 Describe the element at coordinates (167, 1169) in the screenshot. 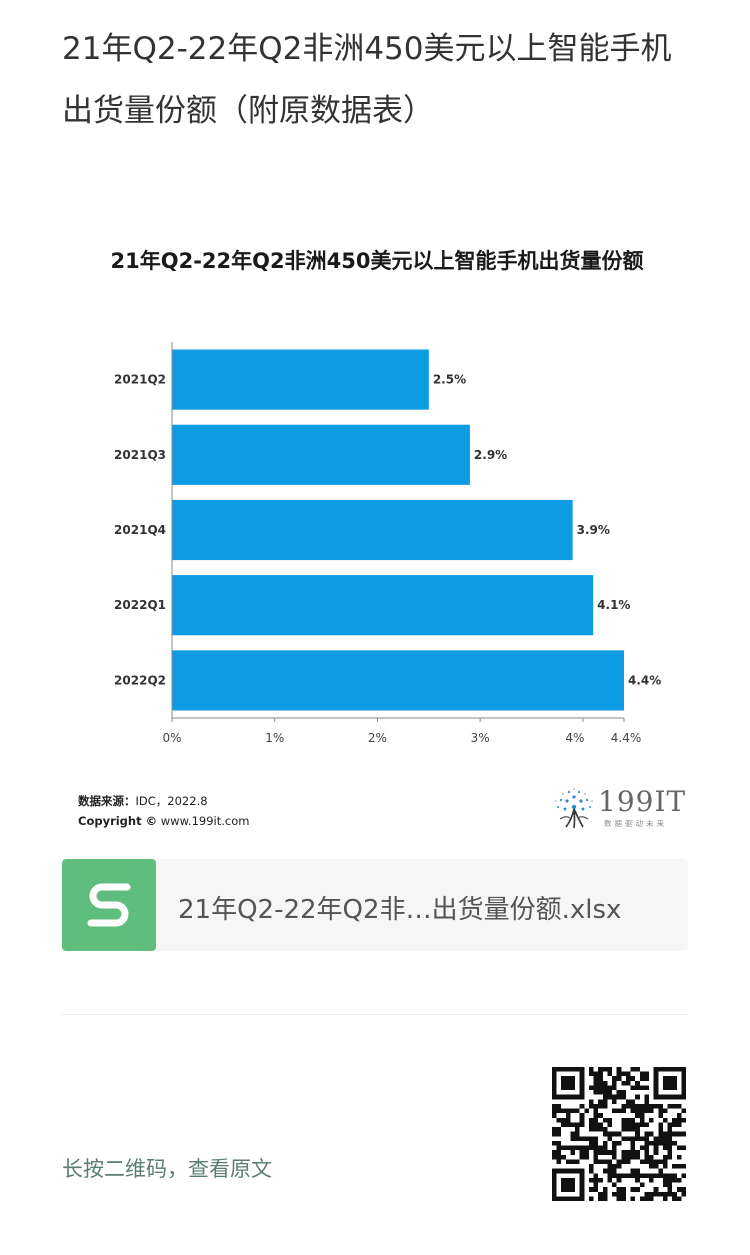

I see `qr-prompt-text: 长按二维码，查看原文` at that location.